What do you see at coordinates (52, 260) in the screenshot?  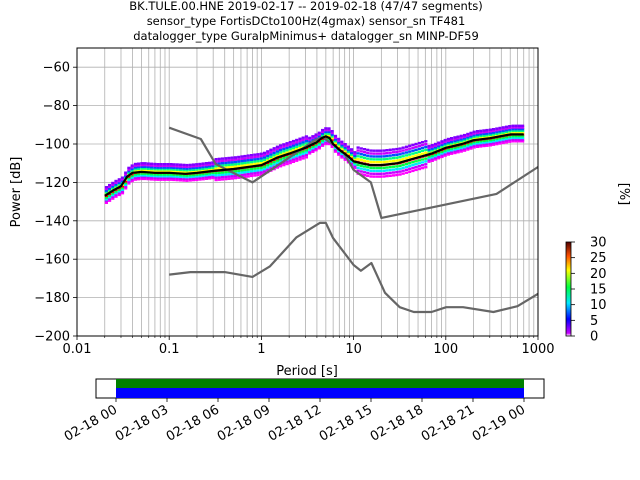 I see `y-tick-label: −160` at bounding box center [52, 260].